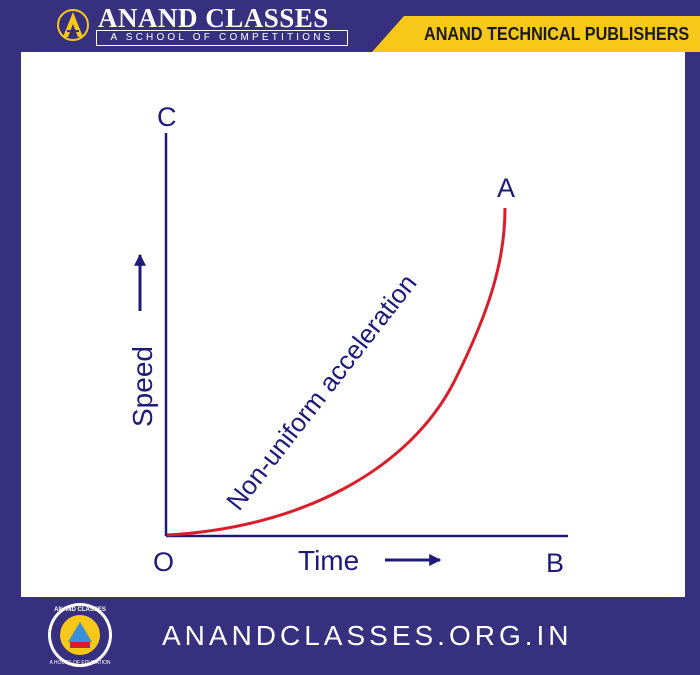 The image size is (700, 675). I want to click on point-label-o: O, so click(163, 562).